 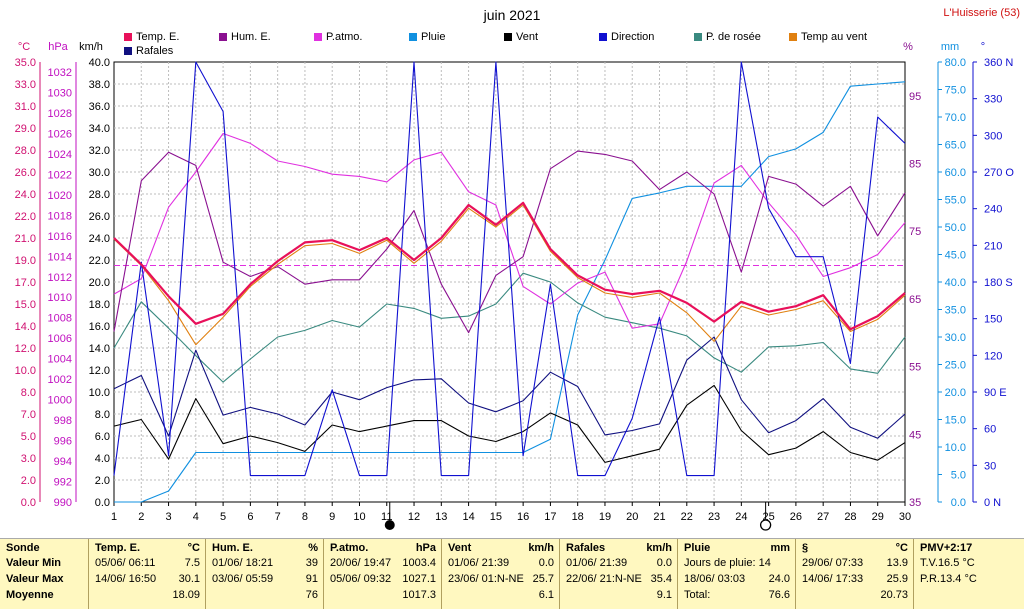 I want to click on stats-sect-max-val: 25.9, so click(x=897, y=579).